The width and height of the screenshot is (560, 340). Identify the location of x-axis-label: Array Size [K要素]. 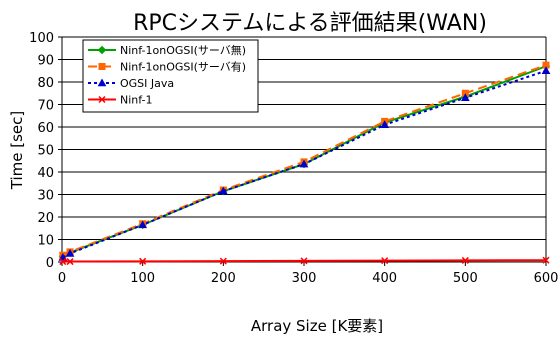
(317, 326).